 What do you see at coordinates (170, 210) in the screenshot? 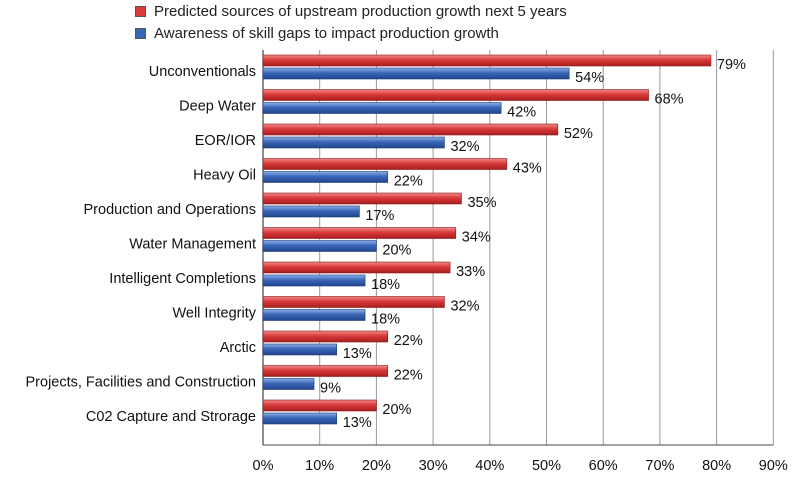
I see `category-label: Production and Operations` at bounding box center [170, 210].